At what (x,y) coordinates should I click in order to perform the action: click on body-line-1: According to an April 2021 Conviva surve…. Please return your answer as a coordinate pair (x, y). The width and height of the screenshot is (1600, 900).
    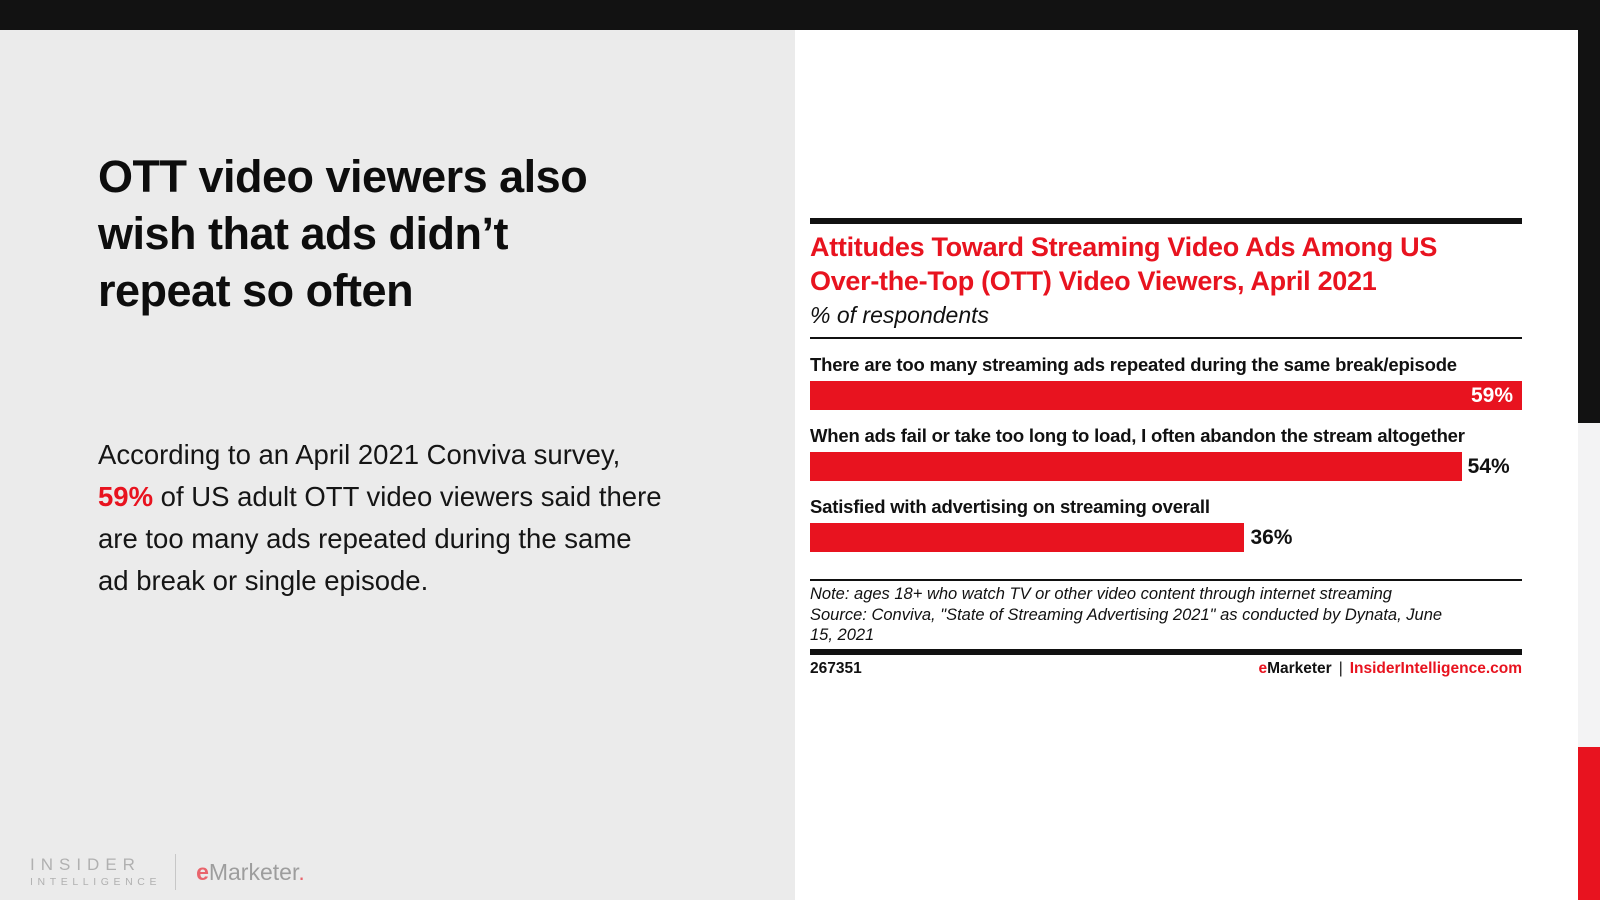
    Looking at the image, I should click on (359, 454).